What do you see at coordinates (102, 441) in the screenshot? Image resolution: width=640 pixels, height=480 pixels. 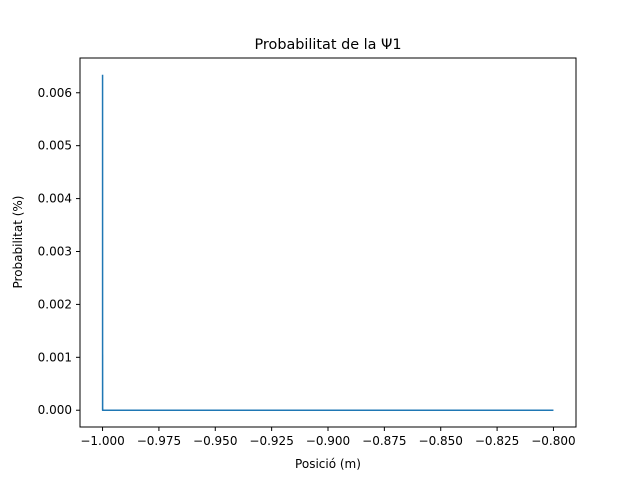 I see `x-tick-label: −1.000` at bounding box center [102, 441].